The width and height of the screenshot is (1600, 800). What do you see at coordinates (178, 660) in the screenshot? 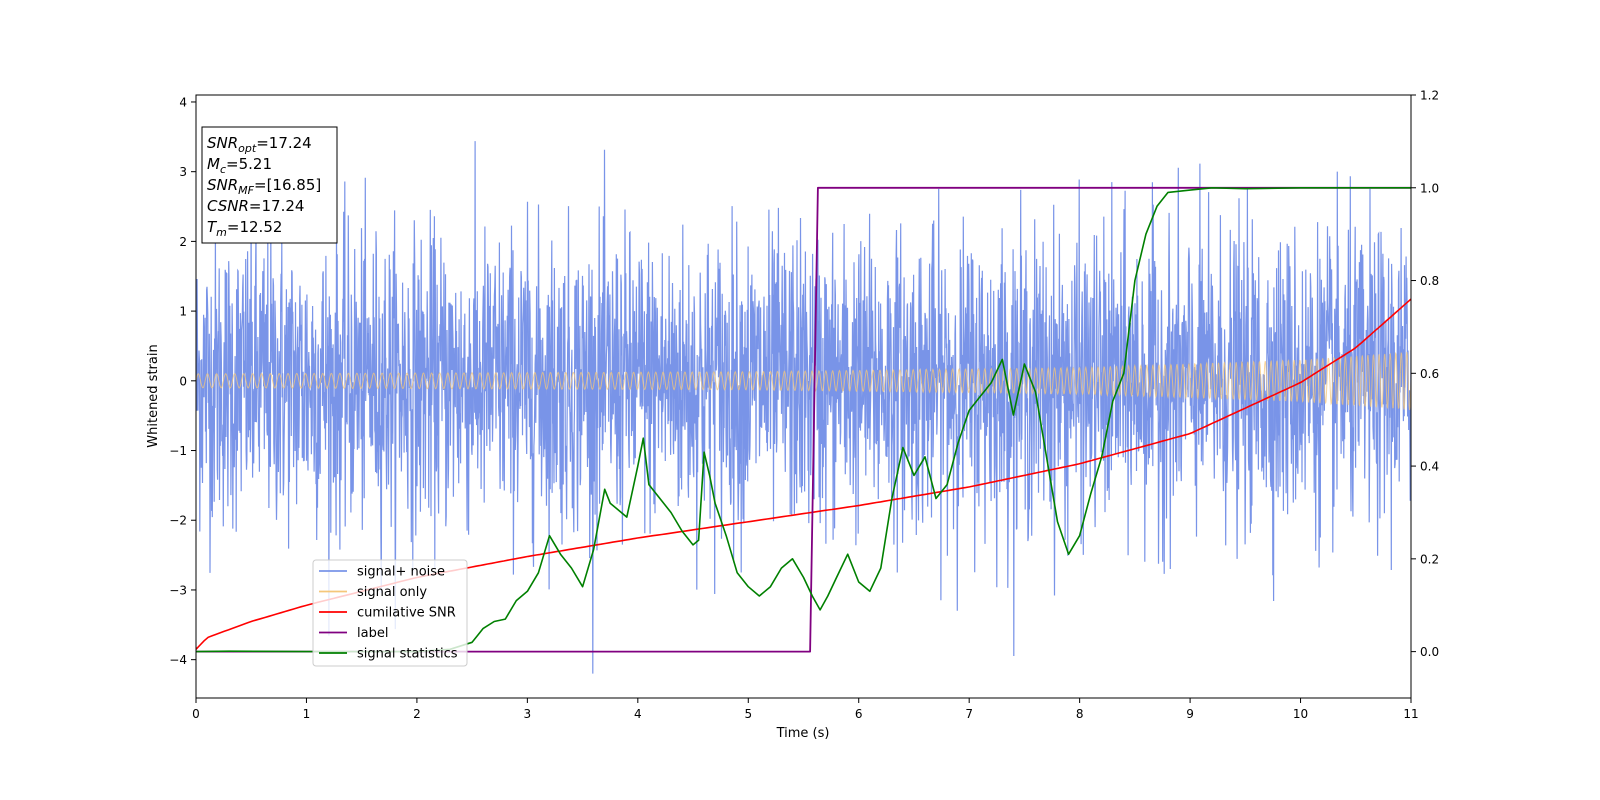
I see `y-left-tick-label: −4` at bounding box center [178, 660].